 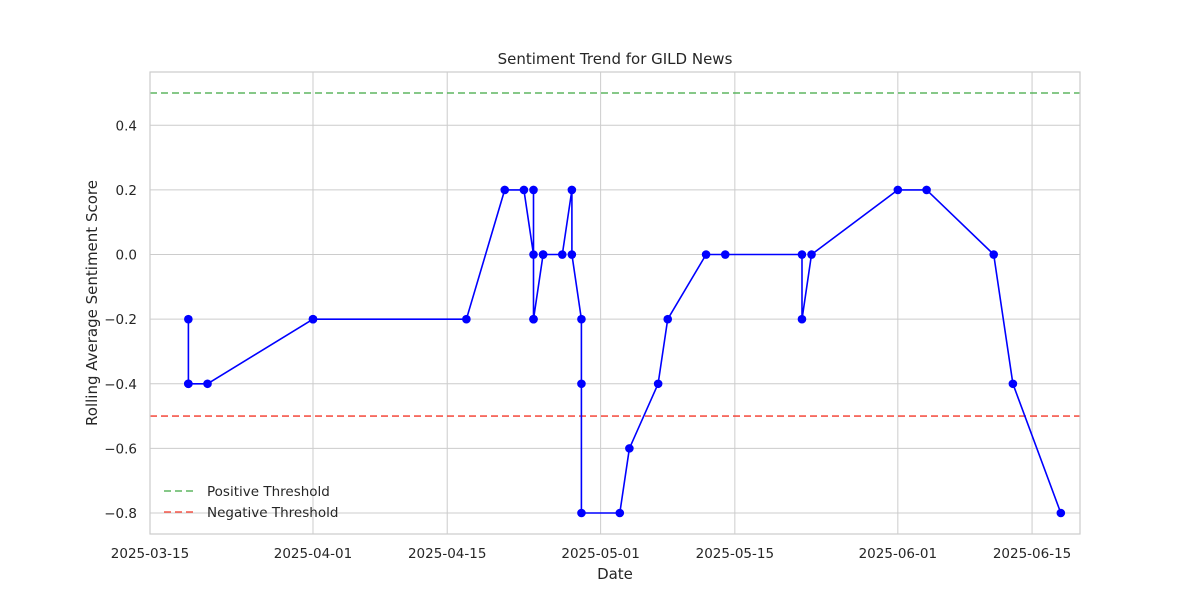 What do you see at coordinates (447, 554) in the screenshot?
I see `x-tick-label: 2025-04-15` at bounding box center [447, 554].